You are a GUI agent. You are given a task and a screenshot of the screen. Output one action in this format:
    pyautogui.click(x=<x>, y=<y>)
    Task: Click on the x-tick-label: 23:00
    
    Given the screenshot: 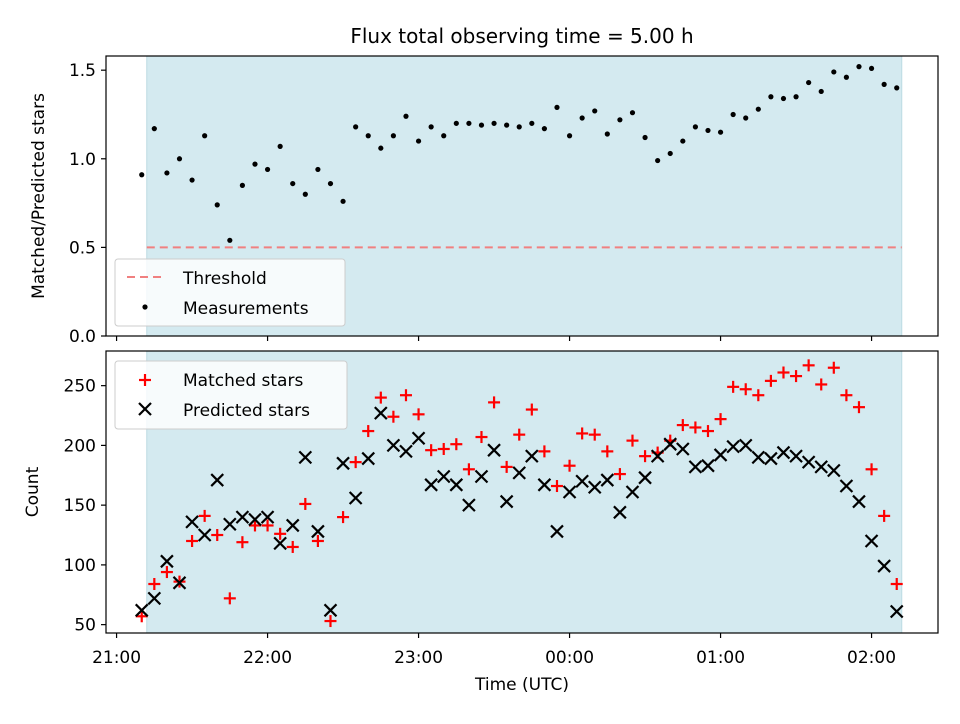 What is the action you would take?
    pyautogui.click(x=418, y=658)
    